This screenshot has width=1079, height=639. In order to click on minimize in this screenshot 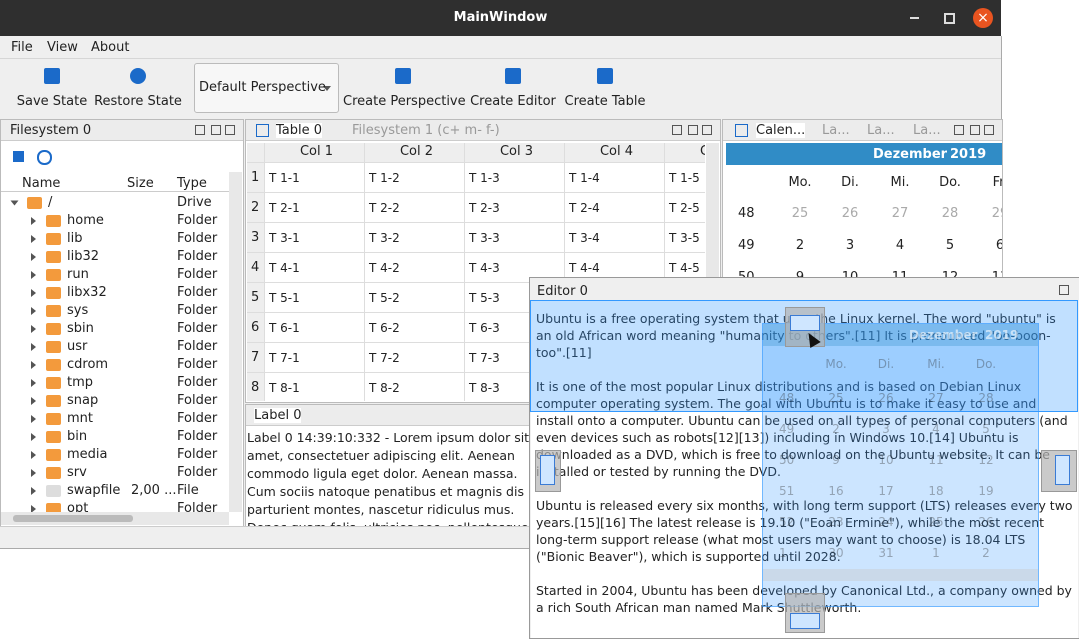, I will do `click(914, 18)`.